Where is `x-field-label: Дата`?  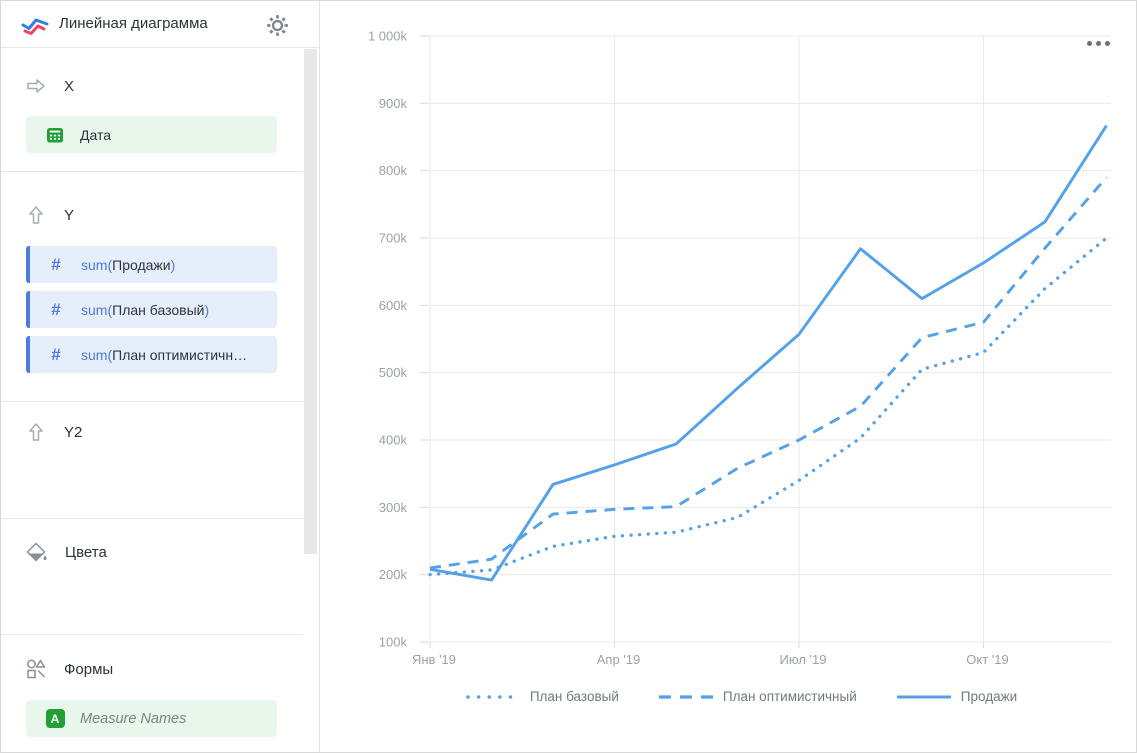
x-field-label: Дата is located at coordinates (96, 134).